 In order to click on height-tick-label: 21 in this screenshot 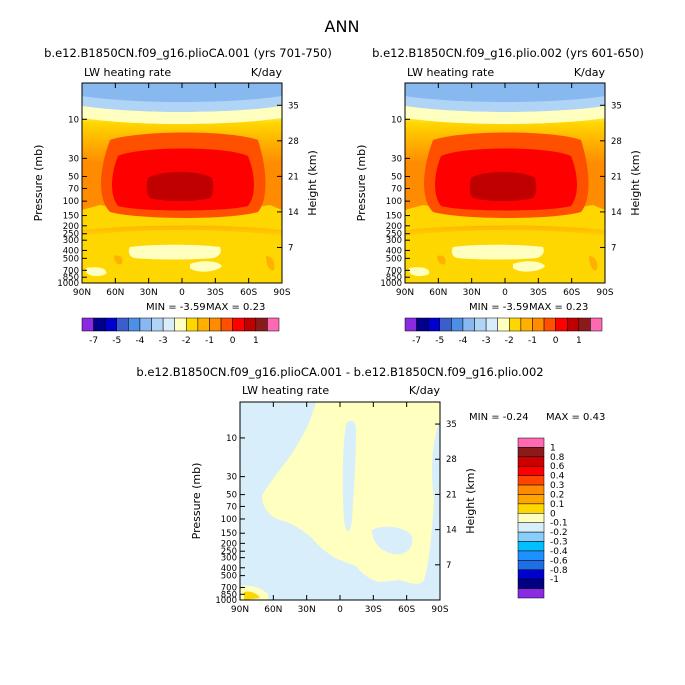, I will do `click(616, 177)`.